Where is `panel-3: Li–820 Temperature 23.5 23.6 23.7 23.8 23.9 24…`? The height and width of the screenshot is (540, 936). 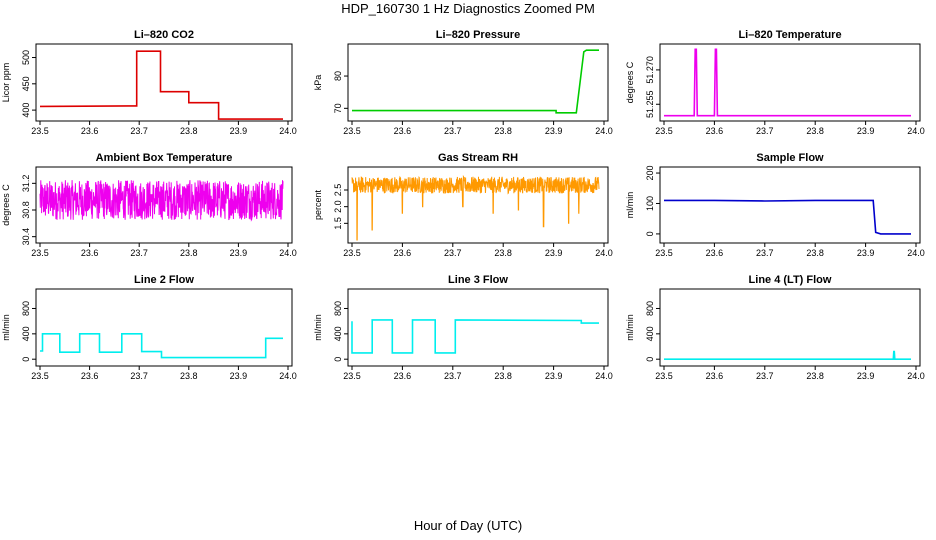 panel-3: Li–820 Temperature 23.5 23.6 23.7 23.8 23.9 24… is located at coordinates (775, 82).